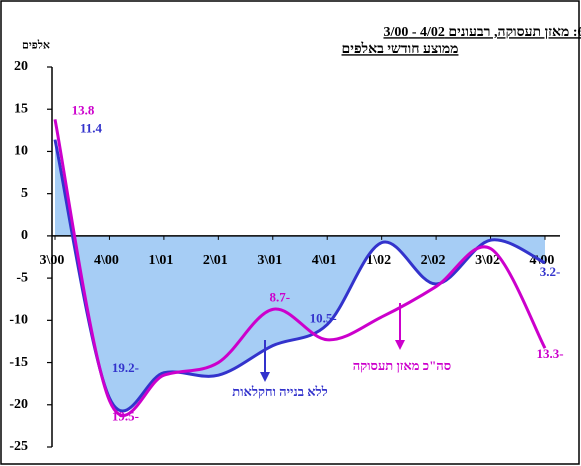 This screenshot has width=581, height=466. What do you see at coordinates (215, 260) in the screenshot?
I see `x-tick-label: 2\01` at bounding box center [215, 260].